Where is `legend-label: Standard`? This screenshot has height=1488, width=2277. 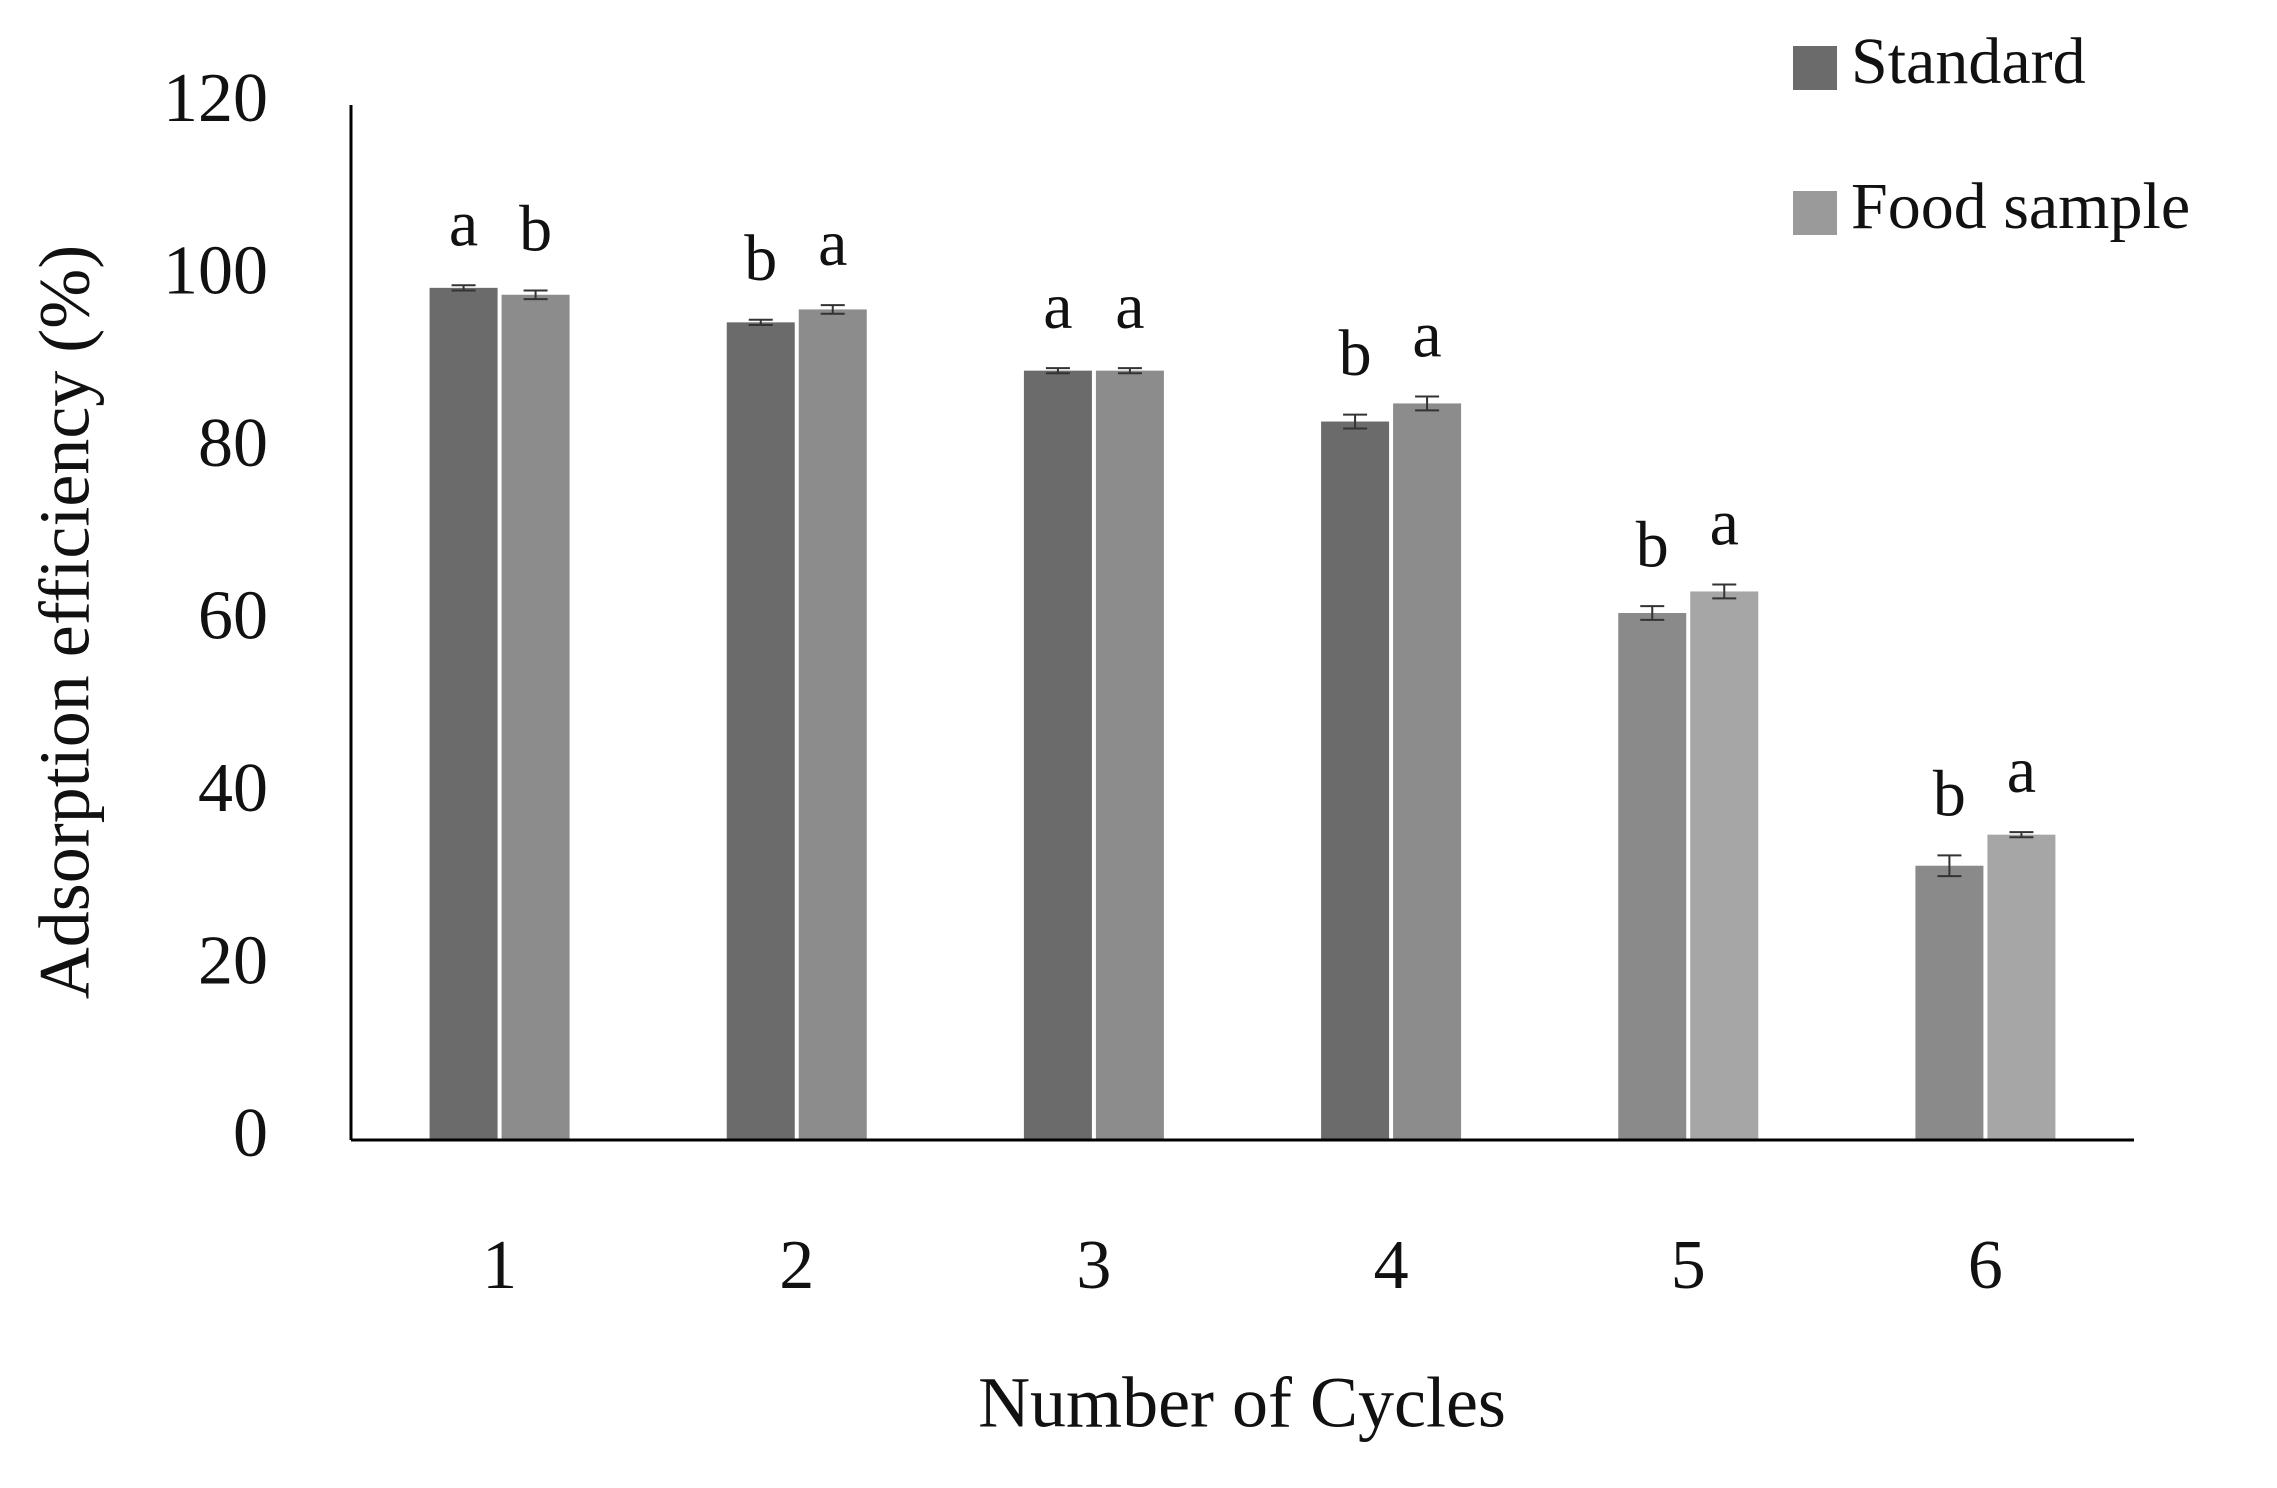 legend-label: Standard is located at coordinates (1968, 61).